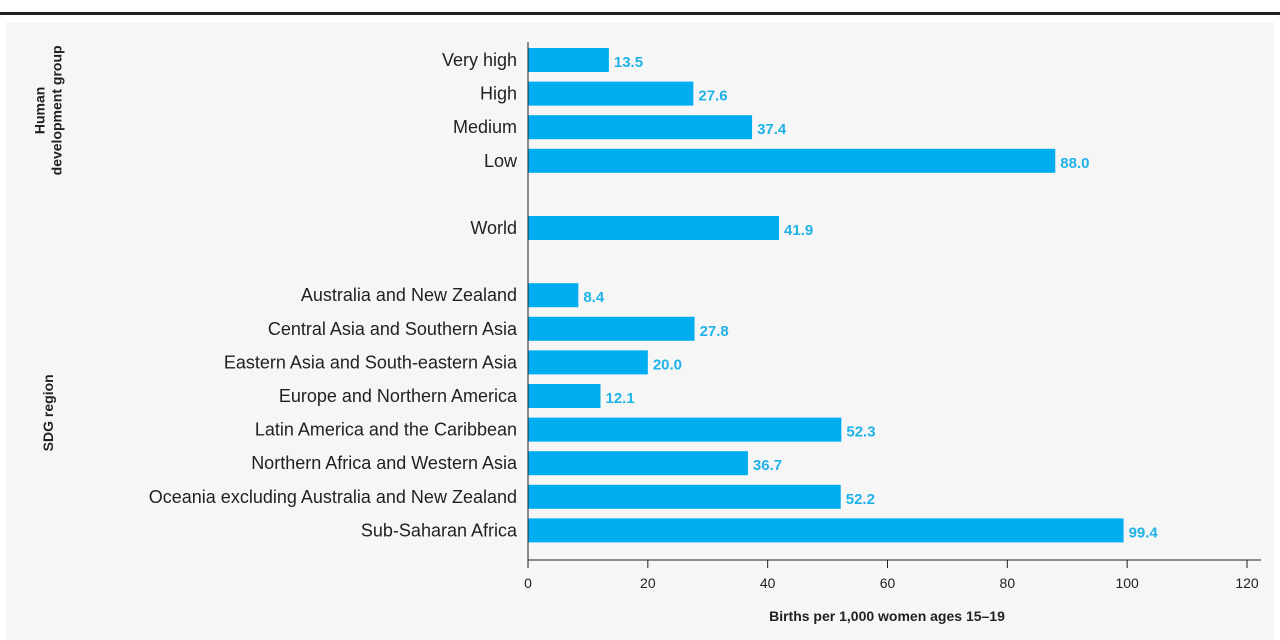 The height and width of the screenshot is (640, 1280). What do you see at coordinates (714, 331) in the screenshot?
I see `data-label: 27.8` at bounding box center [714, 331].